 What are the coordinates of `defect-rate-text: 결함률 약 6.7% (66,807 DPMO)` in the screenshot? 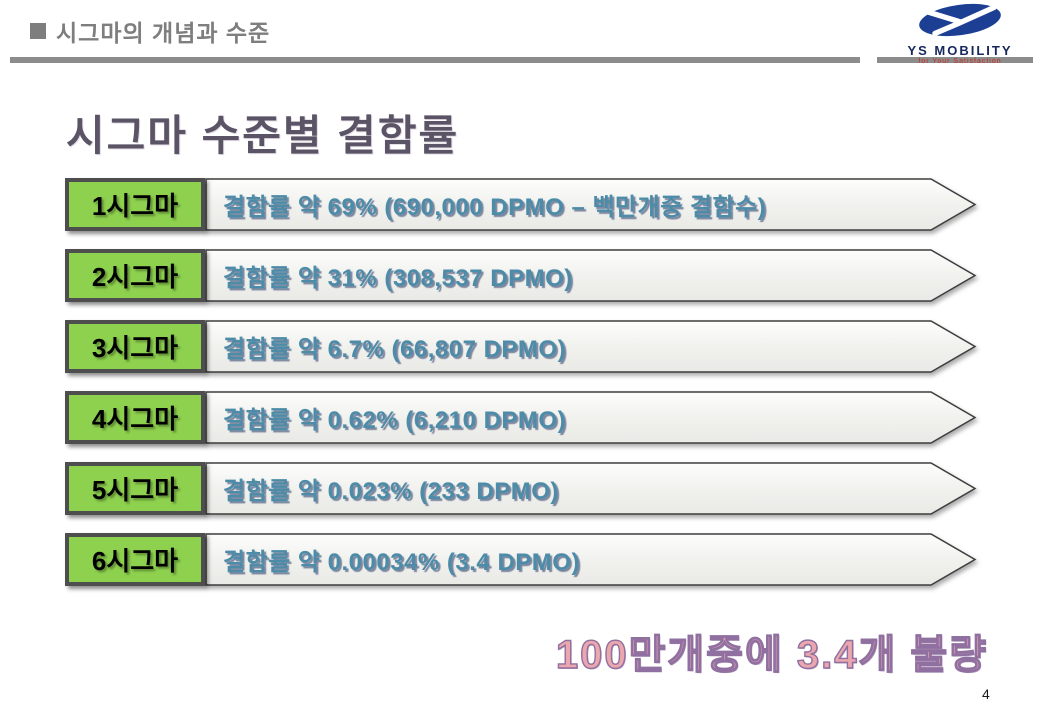 It's located at (395, 349).